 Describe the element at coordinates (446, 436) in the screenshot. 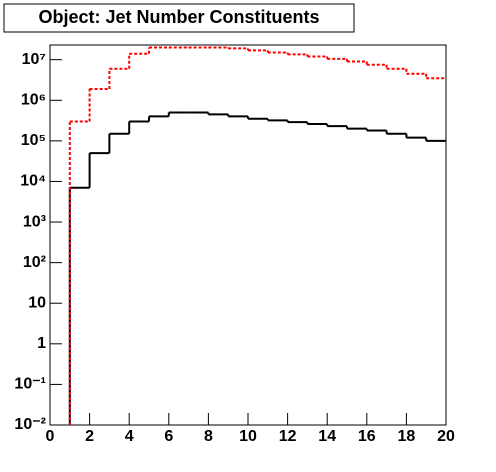

I see `x-tick-label: 20` at that location.